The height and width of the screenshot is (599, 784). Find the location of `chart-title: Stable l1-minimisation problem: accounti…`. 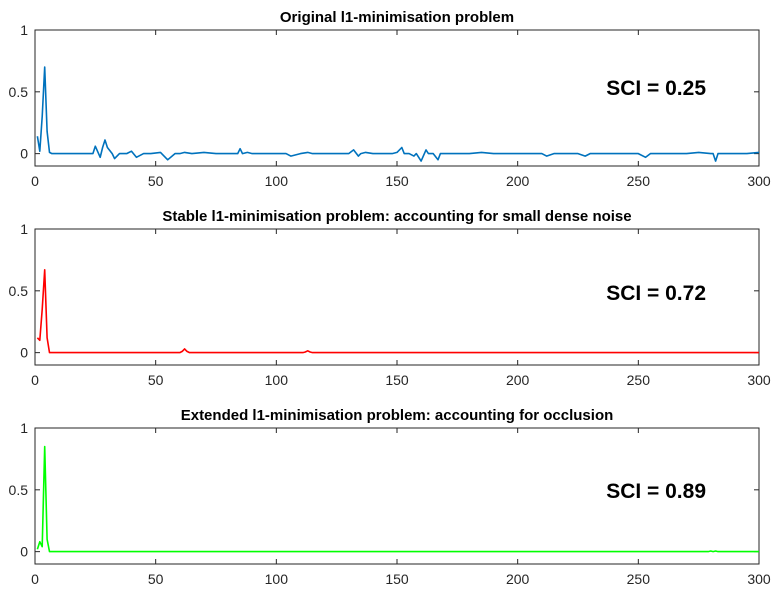

chart-title: Stable l1-minimisation problem: accounti… is located at coordinates (396, 216).